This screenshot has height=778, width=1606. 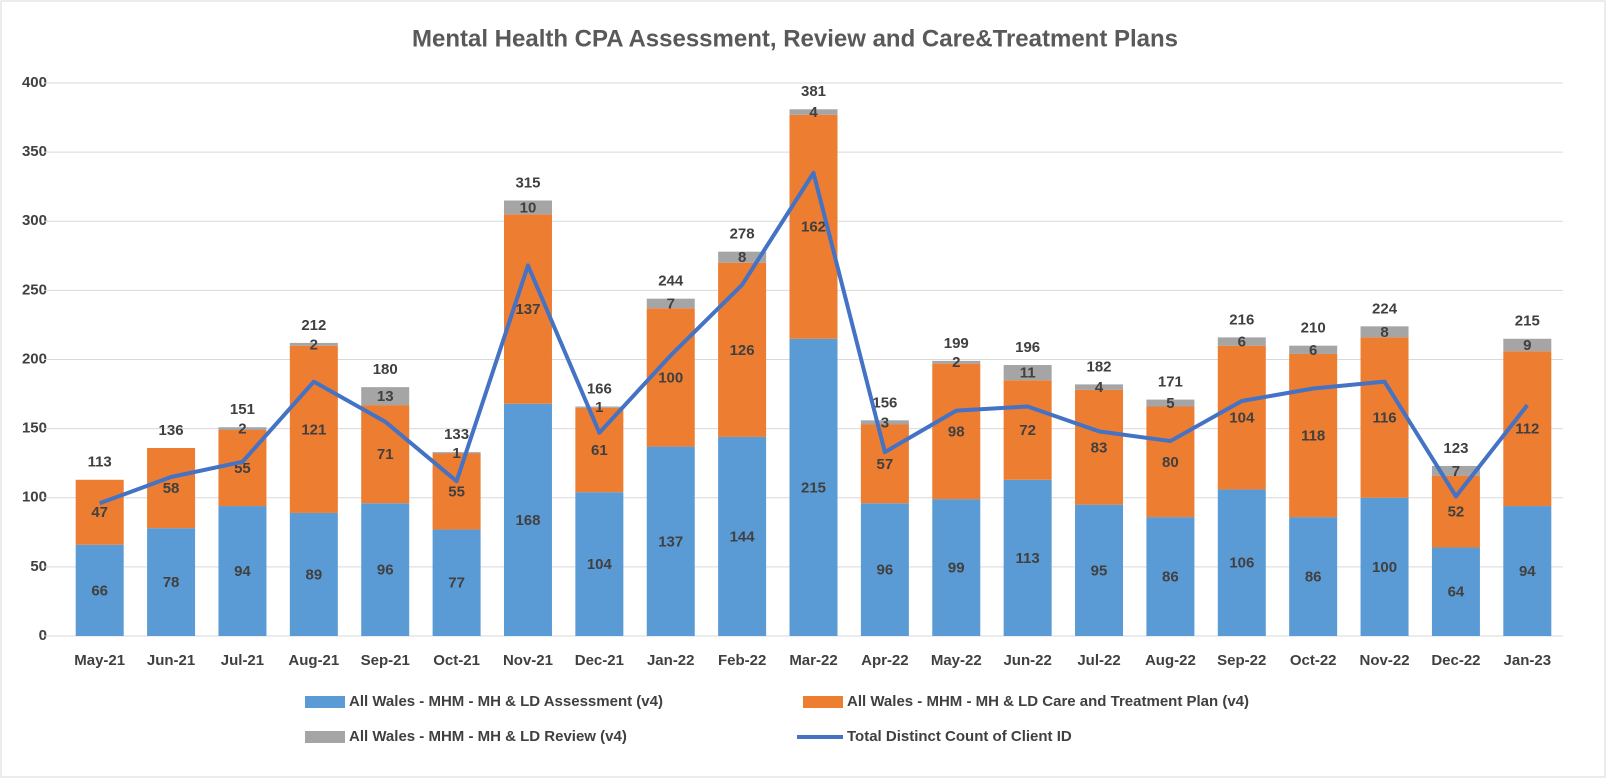 I want to click on data-label: 99, so click(x=956, y=568).